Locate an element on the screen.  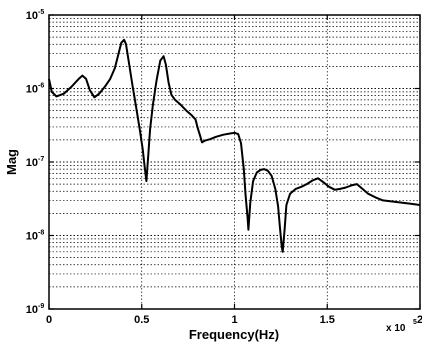
y-tick-exponent: -8 is located at coordinates (41, 233).